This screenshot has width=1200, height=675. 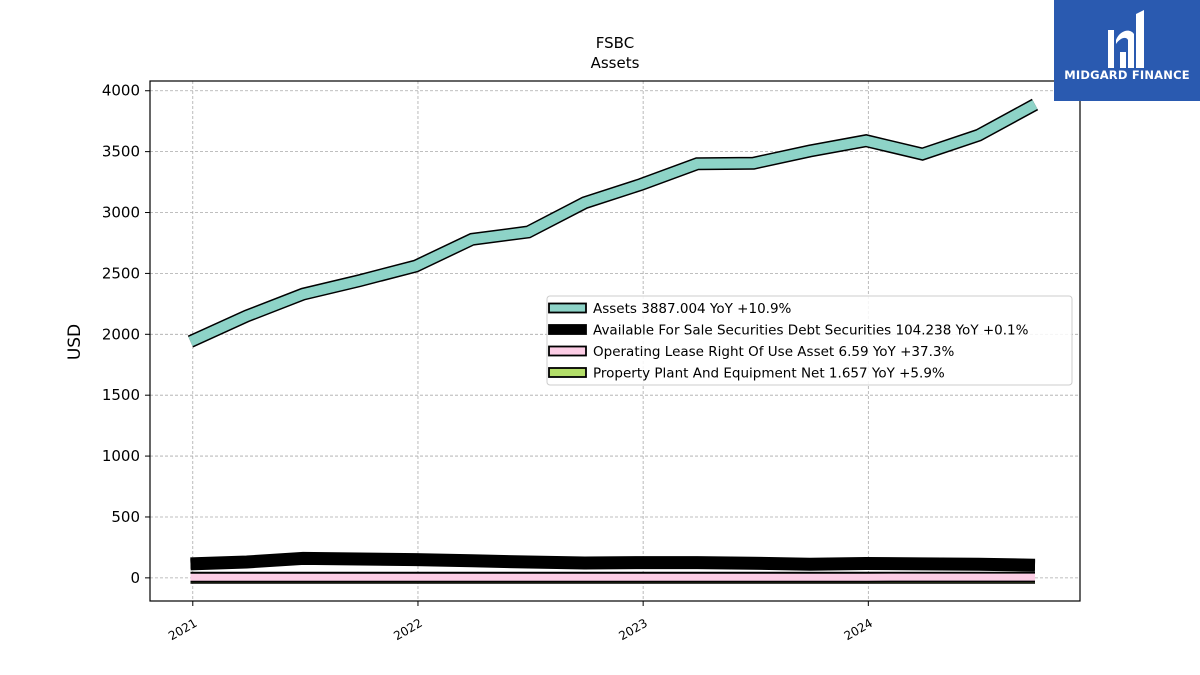 What do you see at coordinates (121, 456) in the screenshot?
I see `y-tick-label: 1000` at bounding box center [121, 456].